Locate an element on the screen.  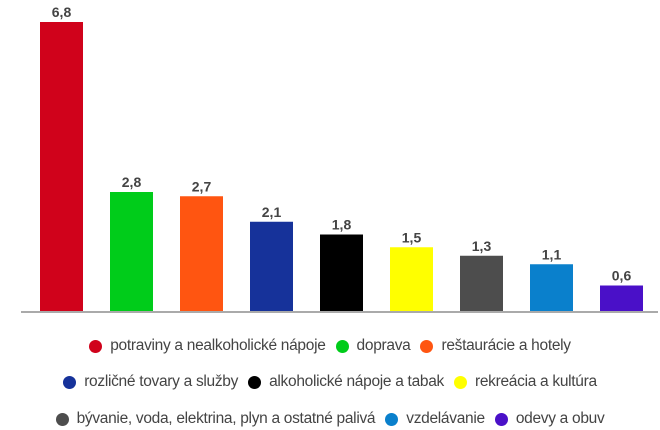
legend-label: potraviny a nealkoholické nápoje is located at coordinates (218, 345).